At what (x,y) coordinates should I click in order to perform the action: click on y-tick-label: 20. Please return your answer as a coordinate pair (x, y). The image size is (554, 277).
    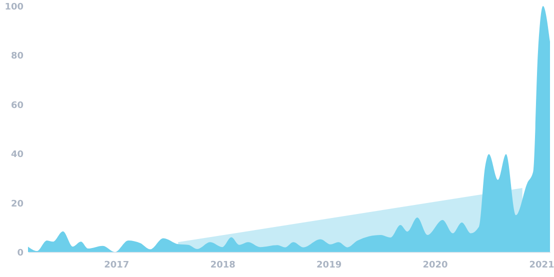
    Looking at the image, I should click on (17, 204).